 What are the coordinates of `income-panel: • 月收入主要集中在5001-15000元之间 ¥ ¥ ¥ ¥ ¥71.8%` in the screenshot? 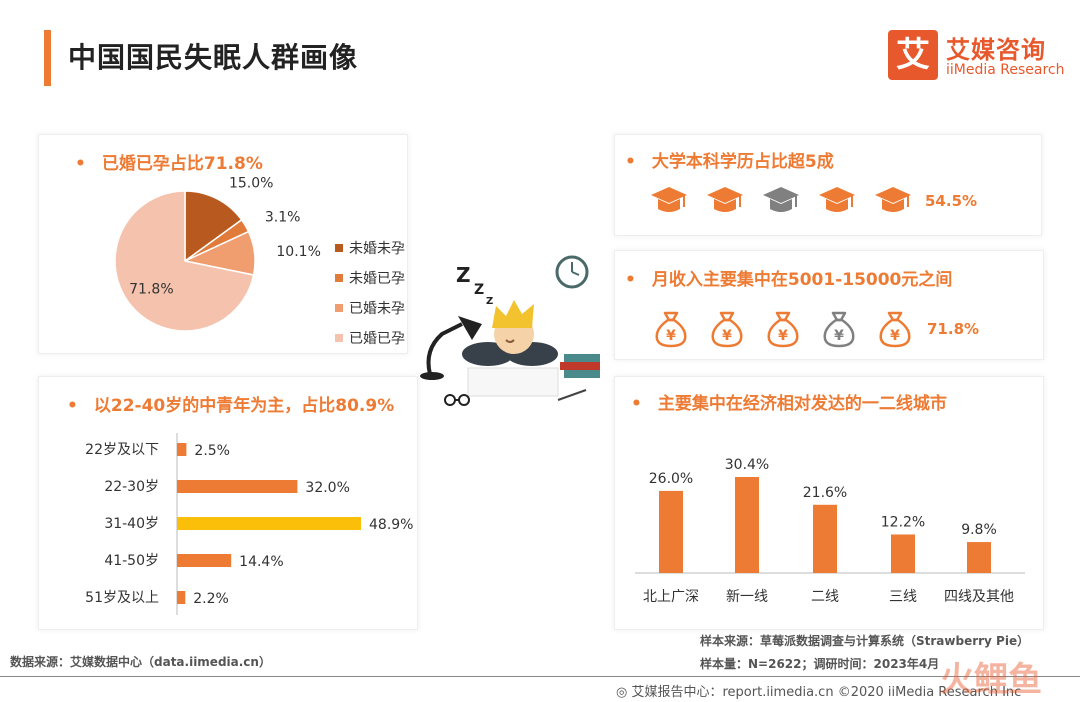 It's located at (829, 305).